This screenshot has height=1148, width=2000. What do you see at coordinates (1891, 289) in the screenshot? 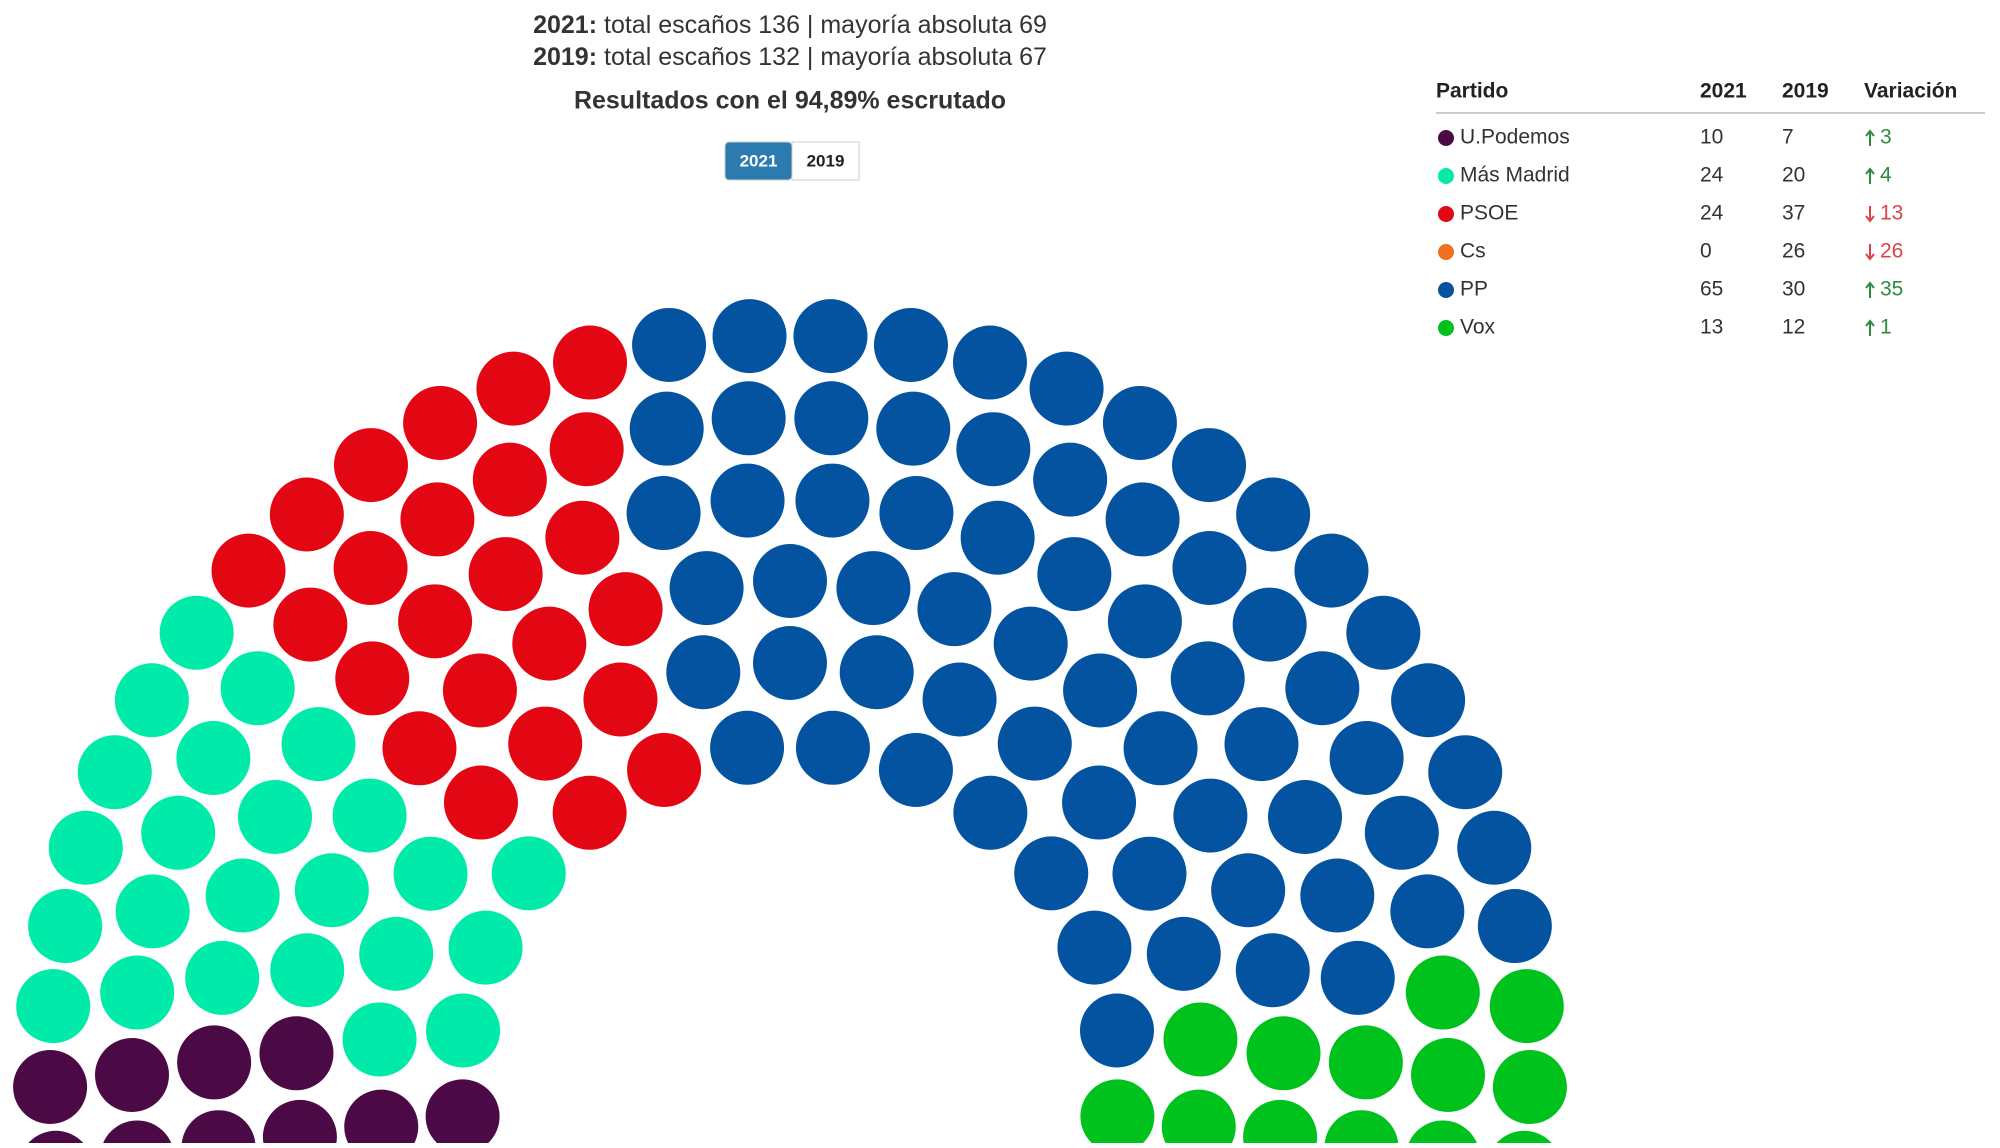
I see `variation: 35` at bounding box center [1891, 289].